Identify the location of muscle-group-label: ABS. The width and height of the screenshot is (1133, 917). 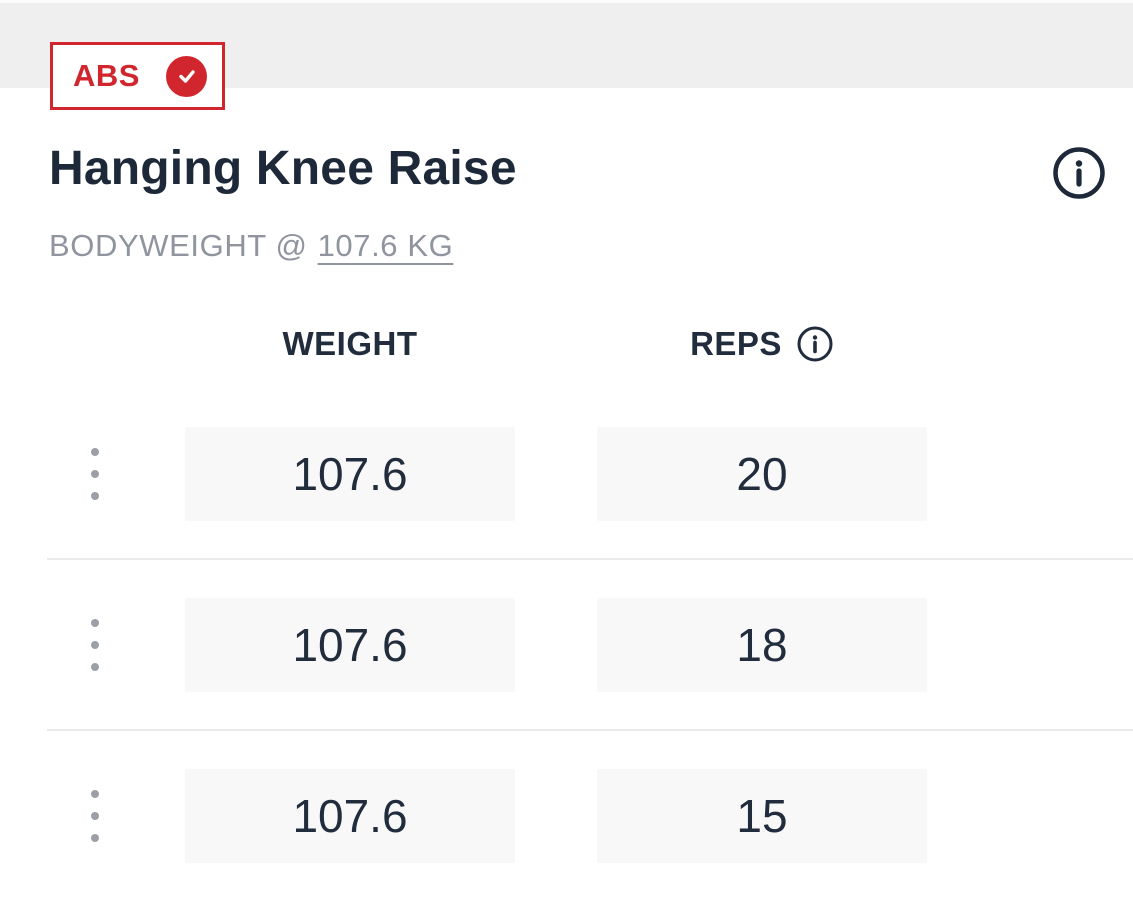
(106, 75).